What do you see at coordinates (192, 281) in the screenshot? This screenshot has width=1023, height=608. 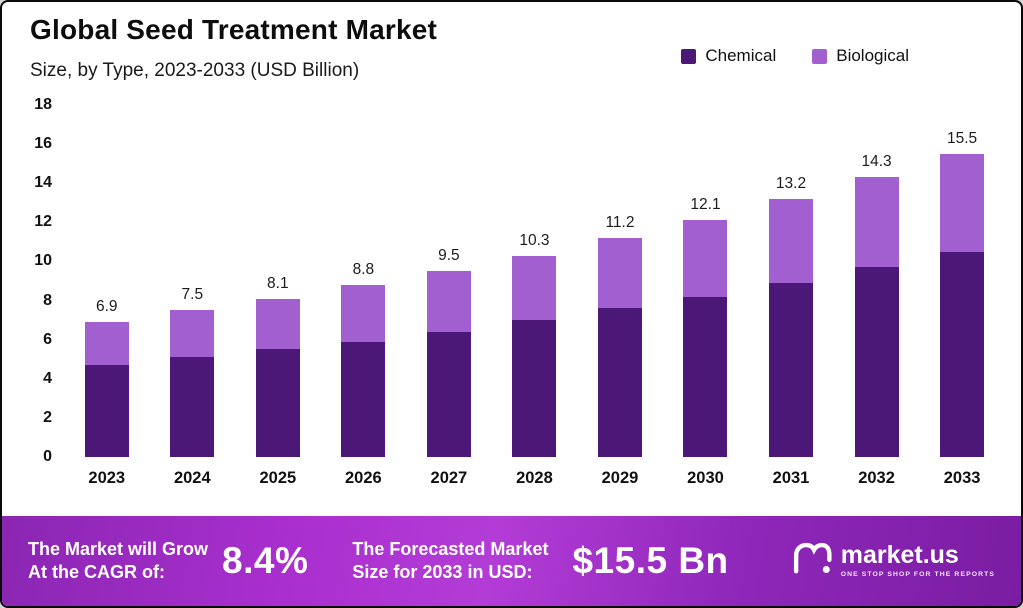 I see `bar-group: 7.5` at bounding box center [192, 281].